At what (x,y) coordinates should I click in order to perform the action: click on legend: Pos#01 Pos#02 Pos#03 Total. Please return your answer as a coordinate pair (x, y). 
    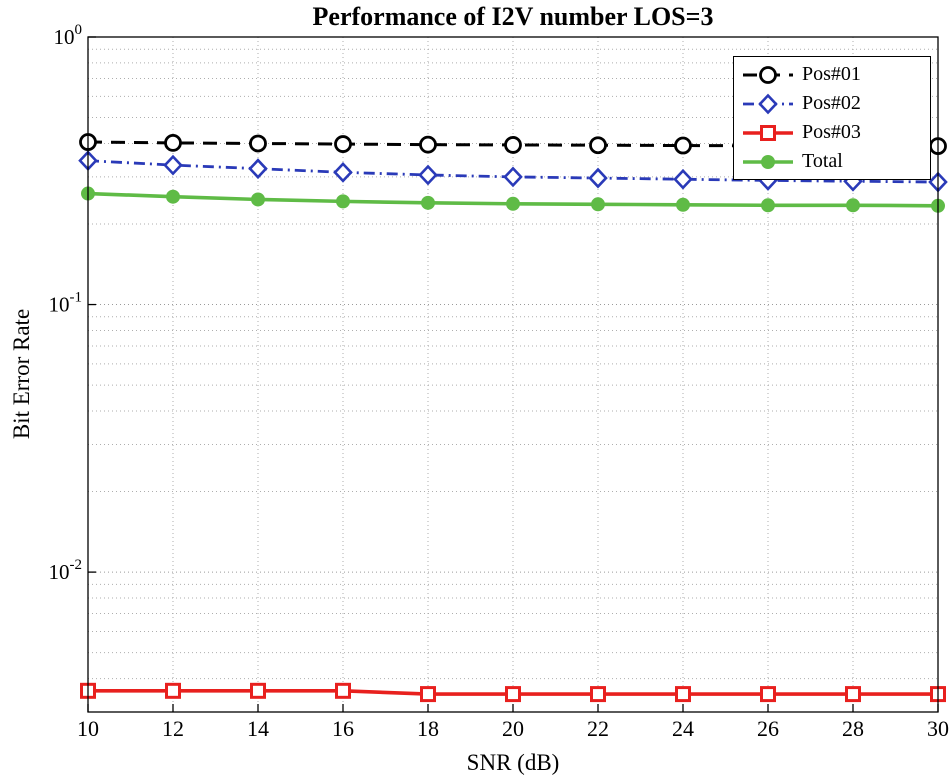
    Looking at the image, I should click on (832, 118).